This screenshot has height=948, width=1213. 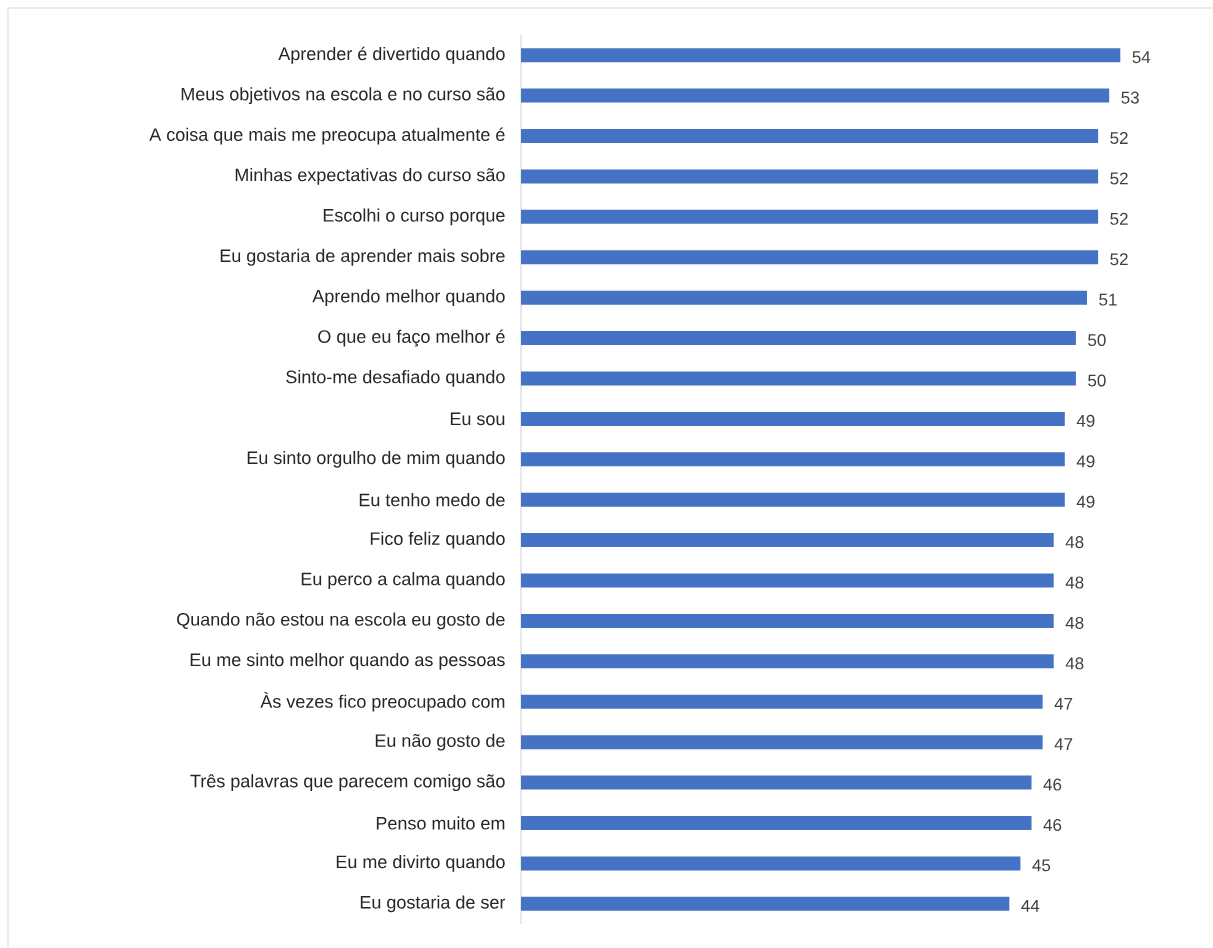 I want to click on data-label: 45, so click(x=1041, y=865).